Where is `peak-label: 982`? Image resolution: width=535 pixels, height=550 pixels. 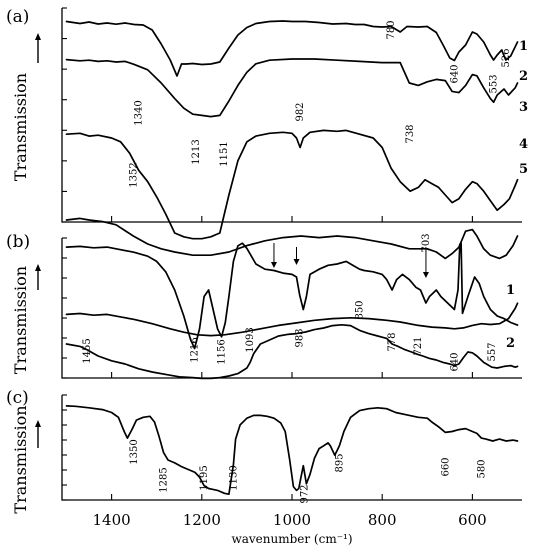 peak-label: 982 is located at coordinates (300, 111).